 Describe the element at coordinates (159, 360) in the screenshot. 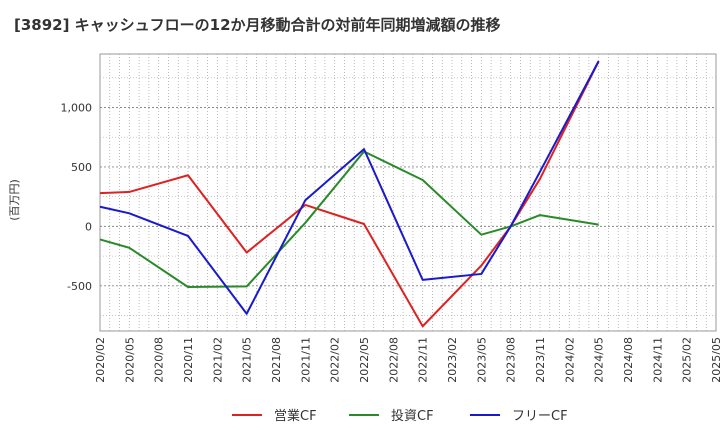

I see `x-tick-label: 2020/08` at that location.